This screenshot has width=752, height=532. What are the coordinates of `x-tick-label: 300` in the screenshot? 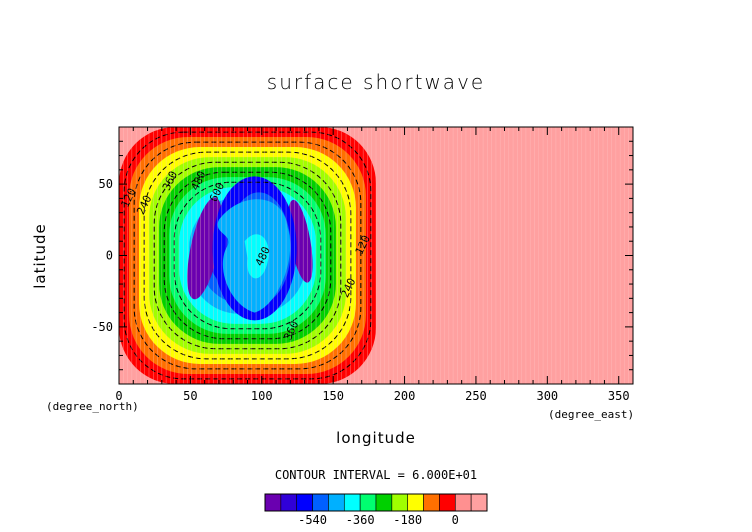 It's located at (547, 396).